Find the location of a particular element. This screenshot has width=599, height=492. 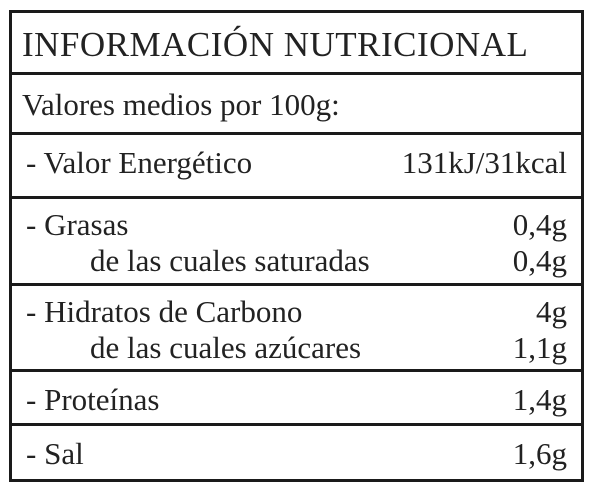

row-label: - Proteínas is located at coordinates (93, 399).